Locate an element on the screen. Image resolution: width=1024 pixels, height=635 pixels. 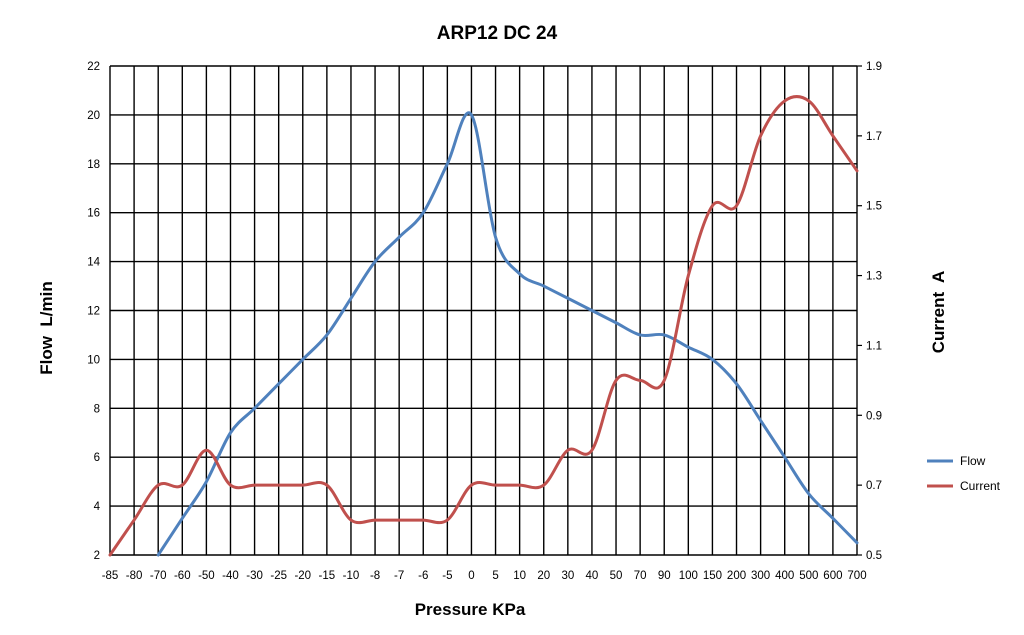
x-tick-label: -70 is located at coordinates (158, 576).